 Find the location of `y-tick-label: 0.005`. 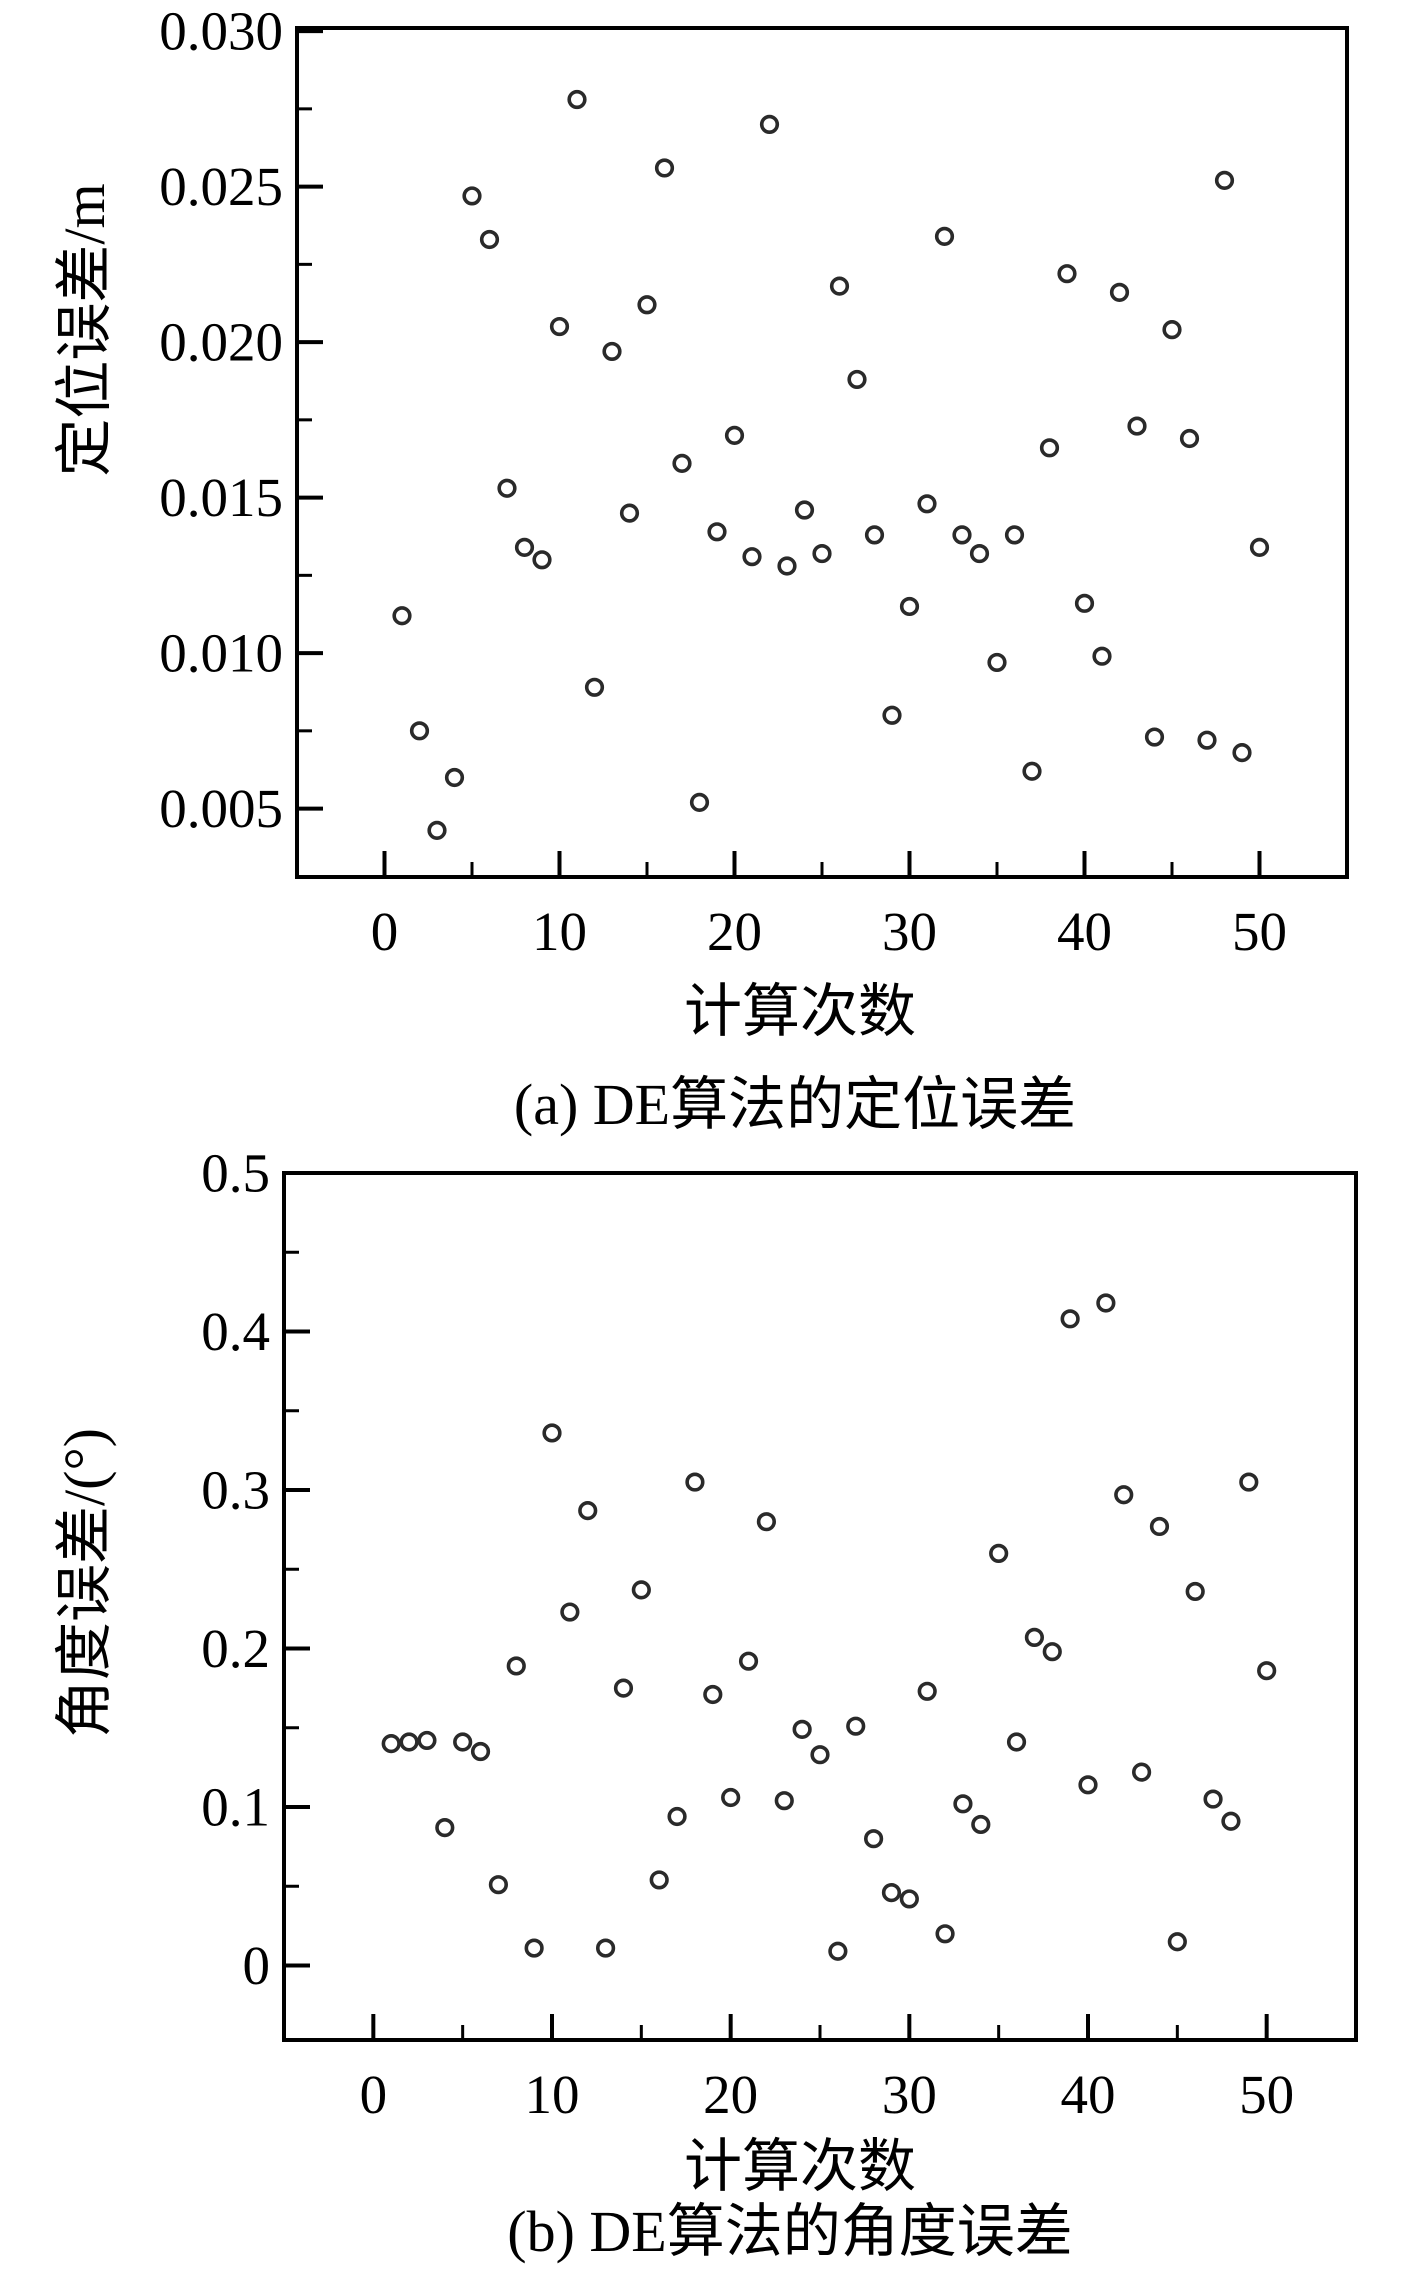

y-tick-label: 0.005 is located at coordinates (221, 808).